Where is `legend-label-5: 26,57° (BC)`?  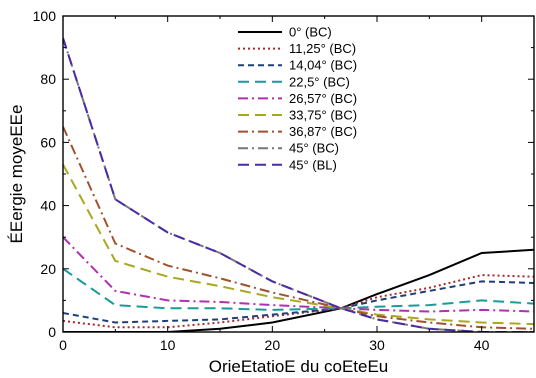
legend-label-5: 26,57° (BC) is located at coordinates (323, 98).